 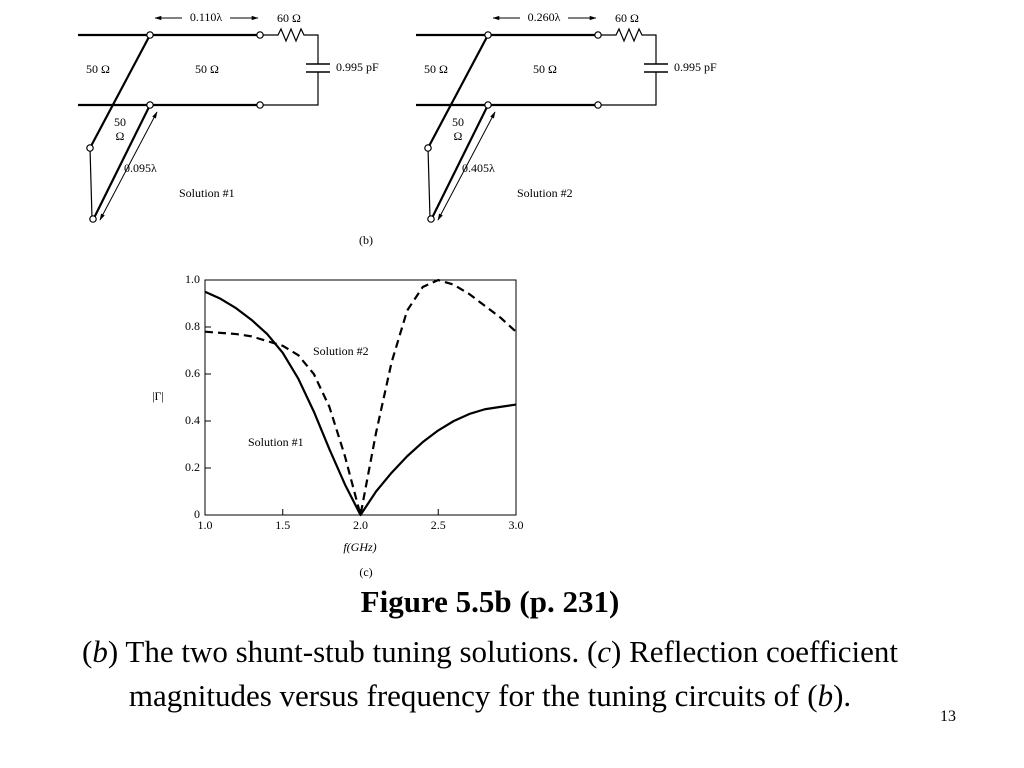 What do you see at coordinates (282, 525) in the screenshot?
I see `x-tick-label: 1.5` at bounding box center [282, 525].